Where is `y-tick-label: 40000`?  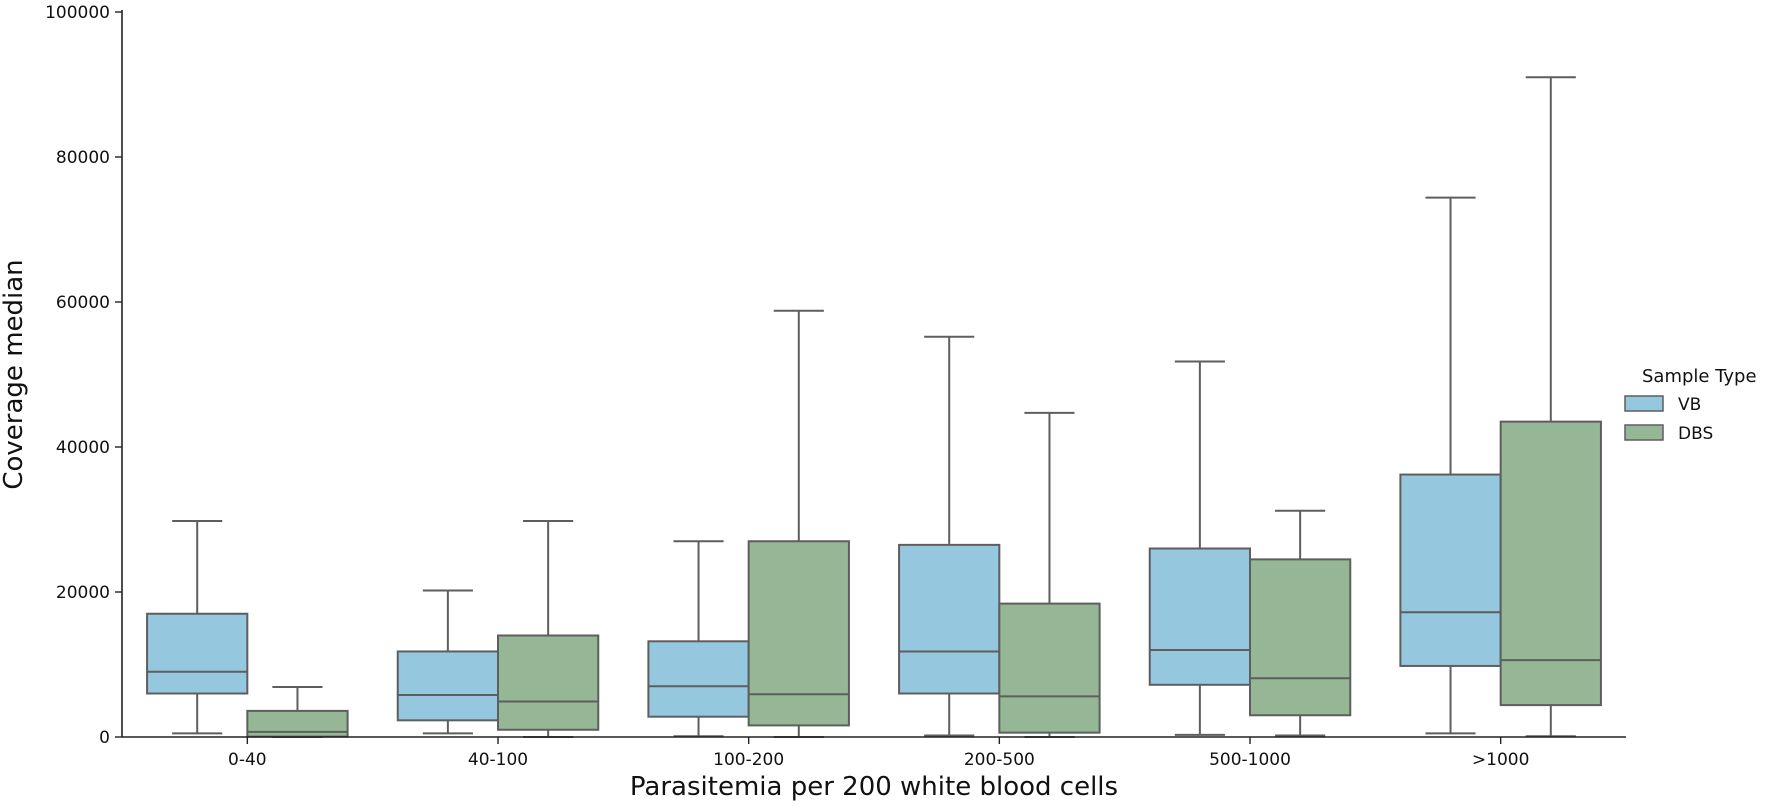 y-tick-label: 40000 is located at coordinates (83, 448).